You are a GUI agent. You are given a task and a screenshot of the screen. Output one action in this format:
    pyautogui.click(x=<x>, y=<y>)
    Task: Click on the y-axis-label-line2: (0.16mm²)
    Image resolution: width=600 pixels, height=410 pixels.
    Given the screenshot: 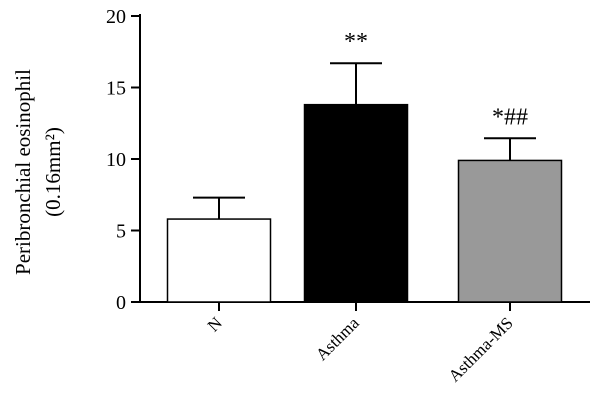 What is the action you would take?
    pyautogui.click(x=53, y=172)
    